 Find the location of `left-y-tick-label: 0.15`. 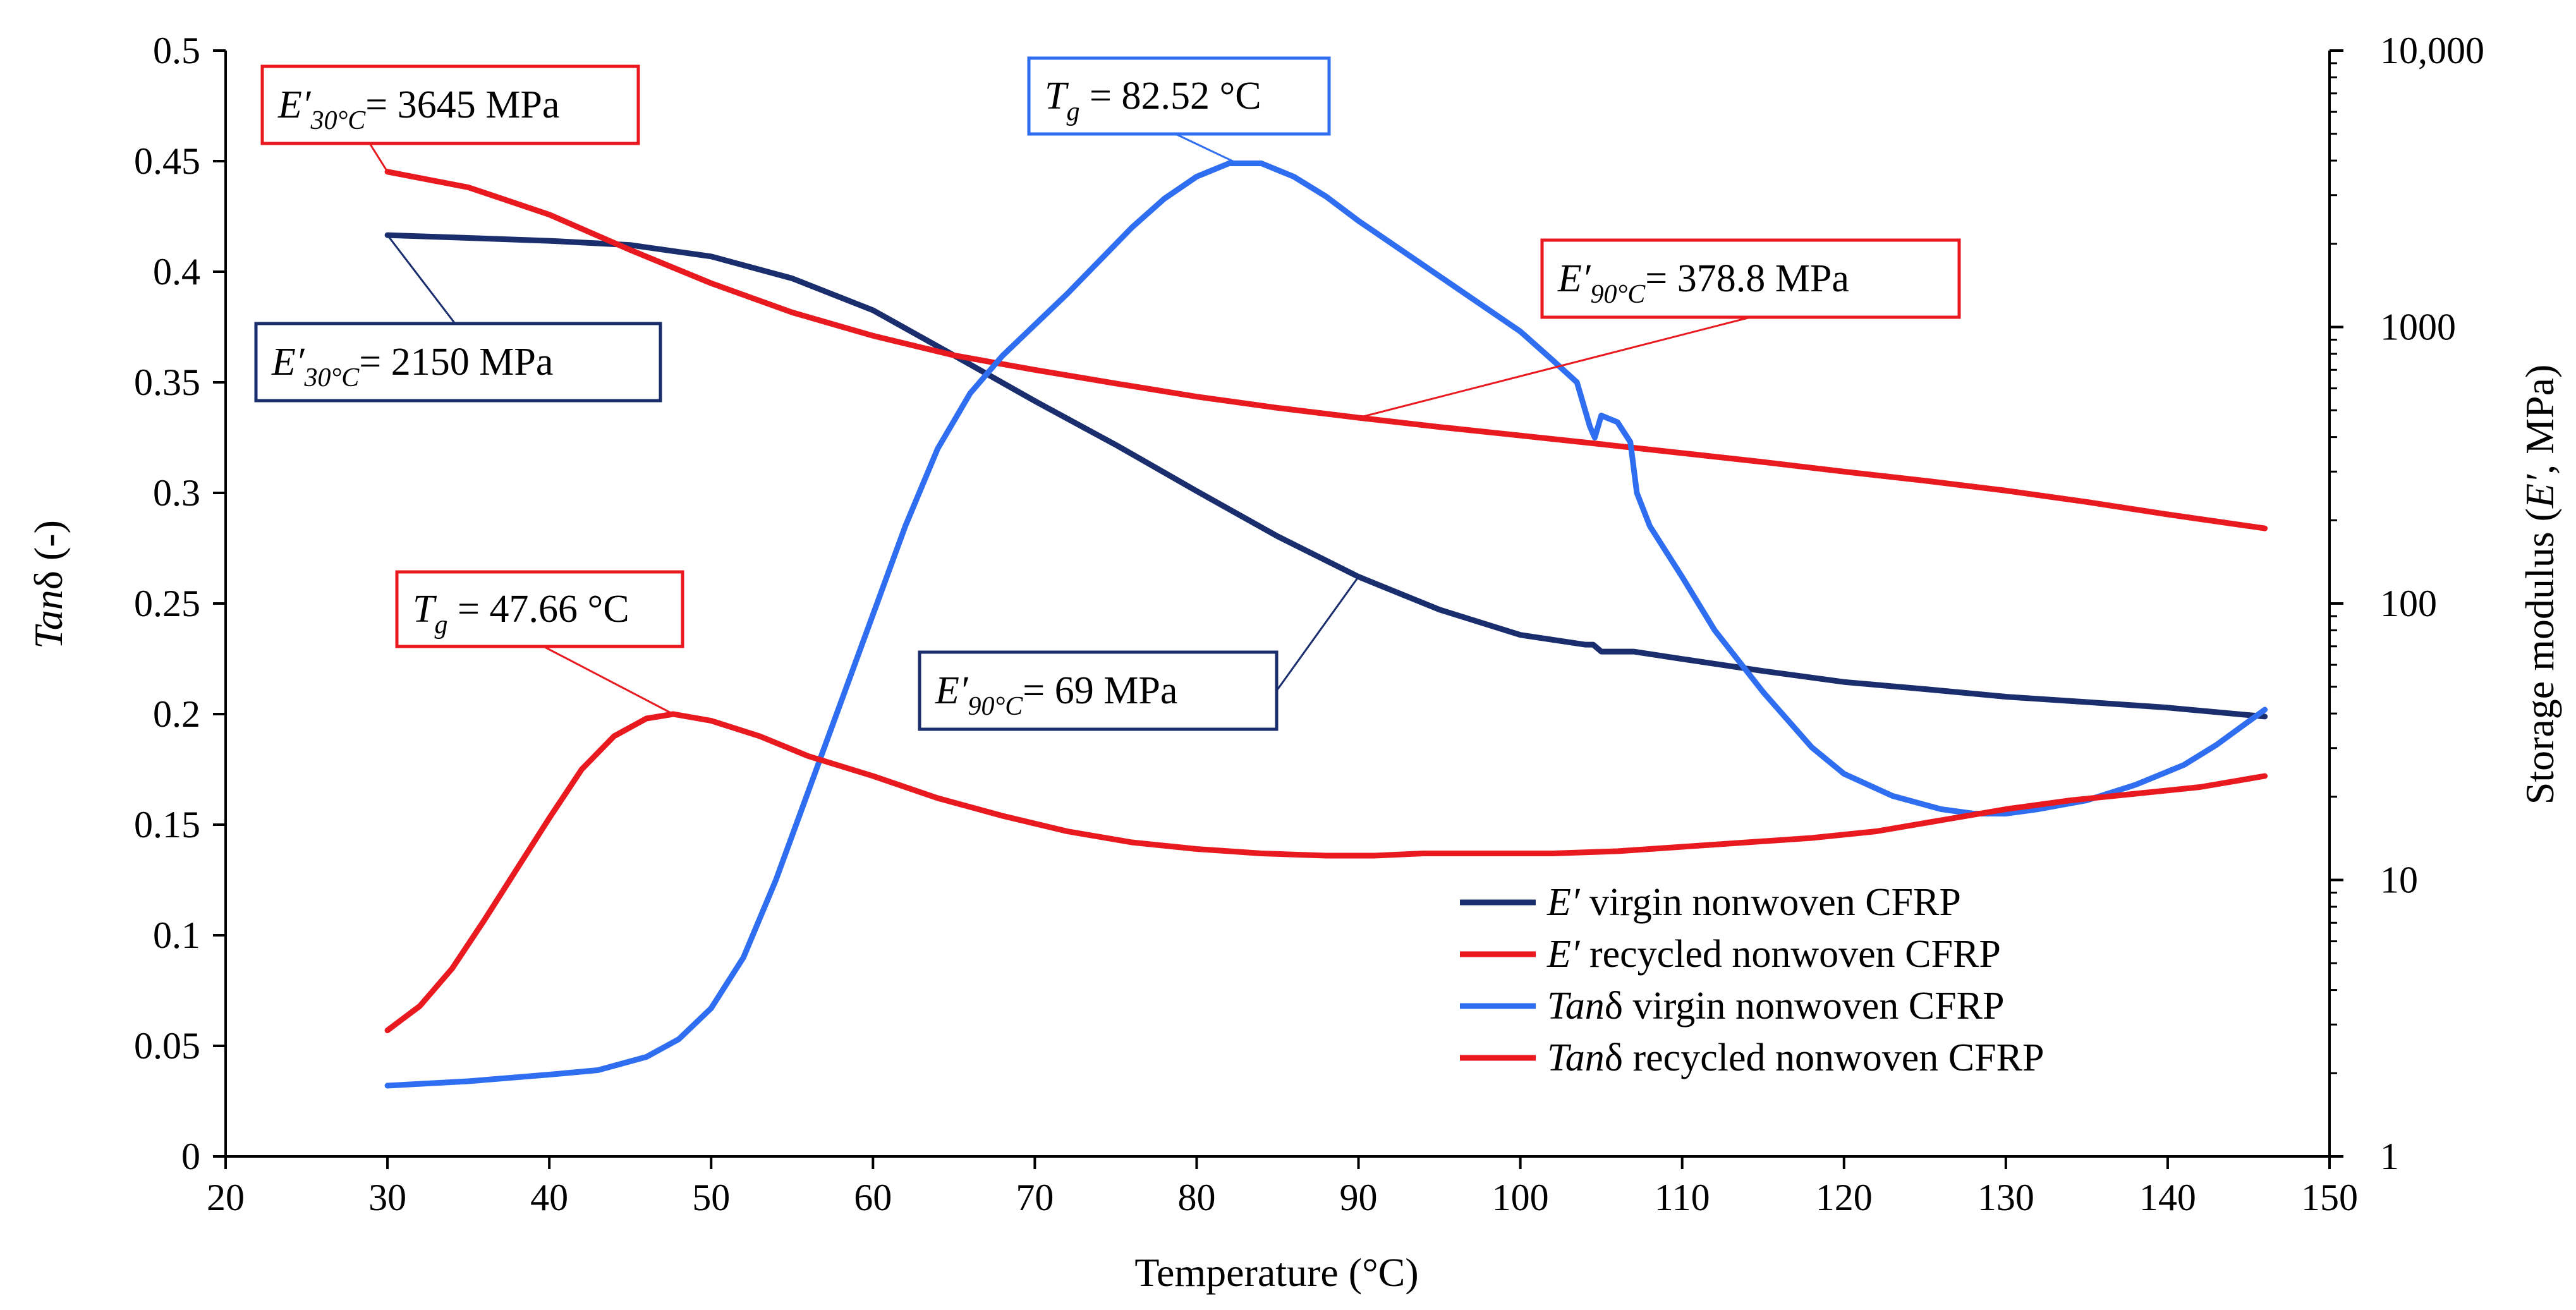

left-y-tick-label: 0.15 is located at coordinates (167, 825).